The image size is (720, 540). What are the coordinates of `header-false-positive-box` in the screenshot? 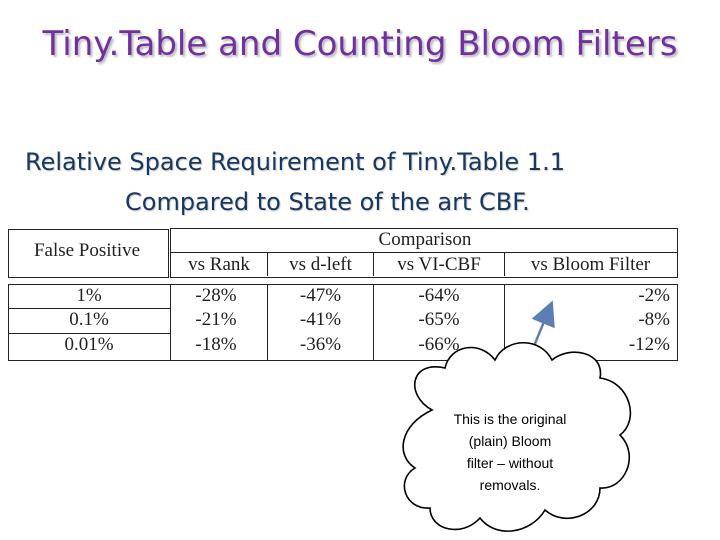 It's located at (88, 253).